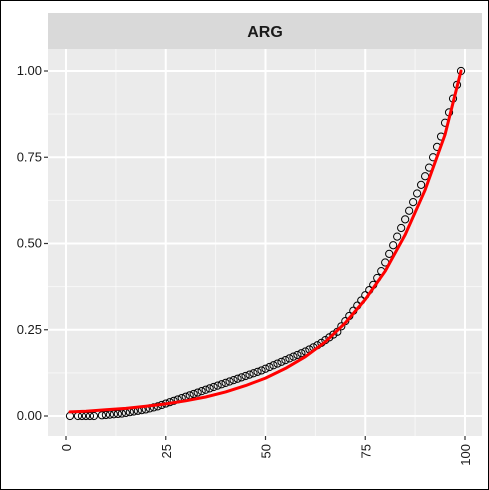  What do you see at coordinates (365, 451) in the screenshot?
I see `x-tick-label: 75` at bounding box center [365, 451].